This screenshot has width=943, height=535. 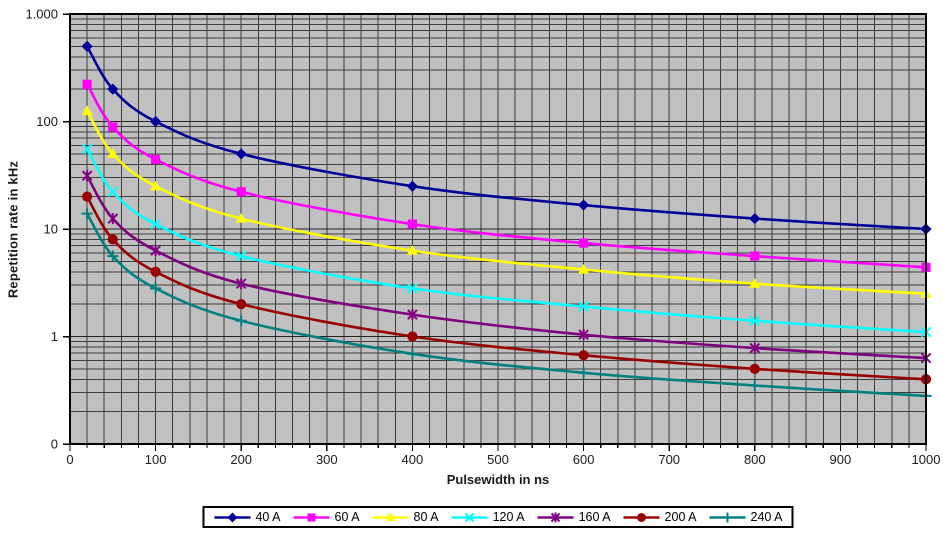 I want to click on x-tick-label: 500, so click(x=498, y=459).